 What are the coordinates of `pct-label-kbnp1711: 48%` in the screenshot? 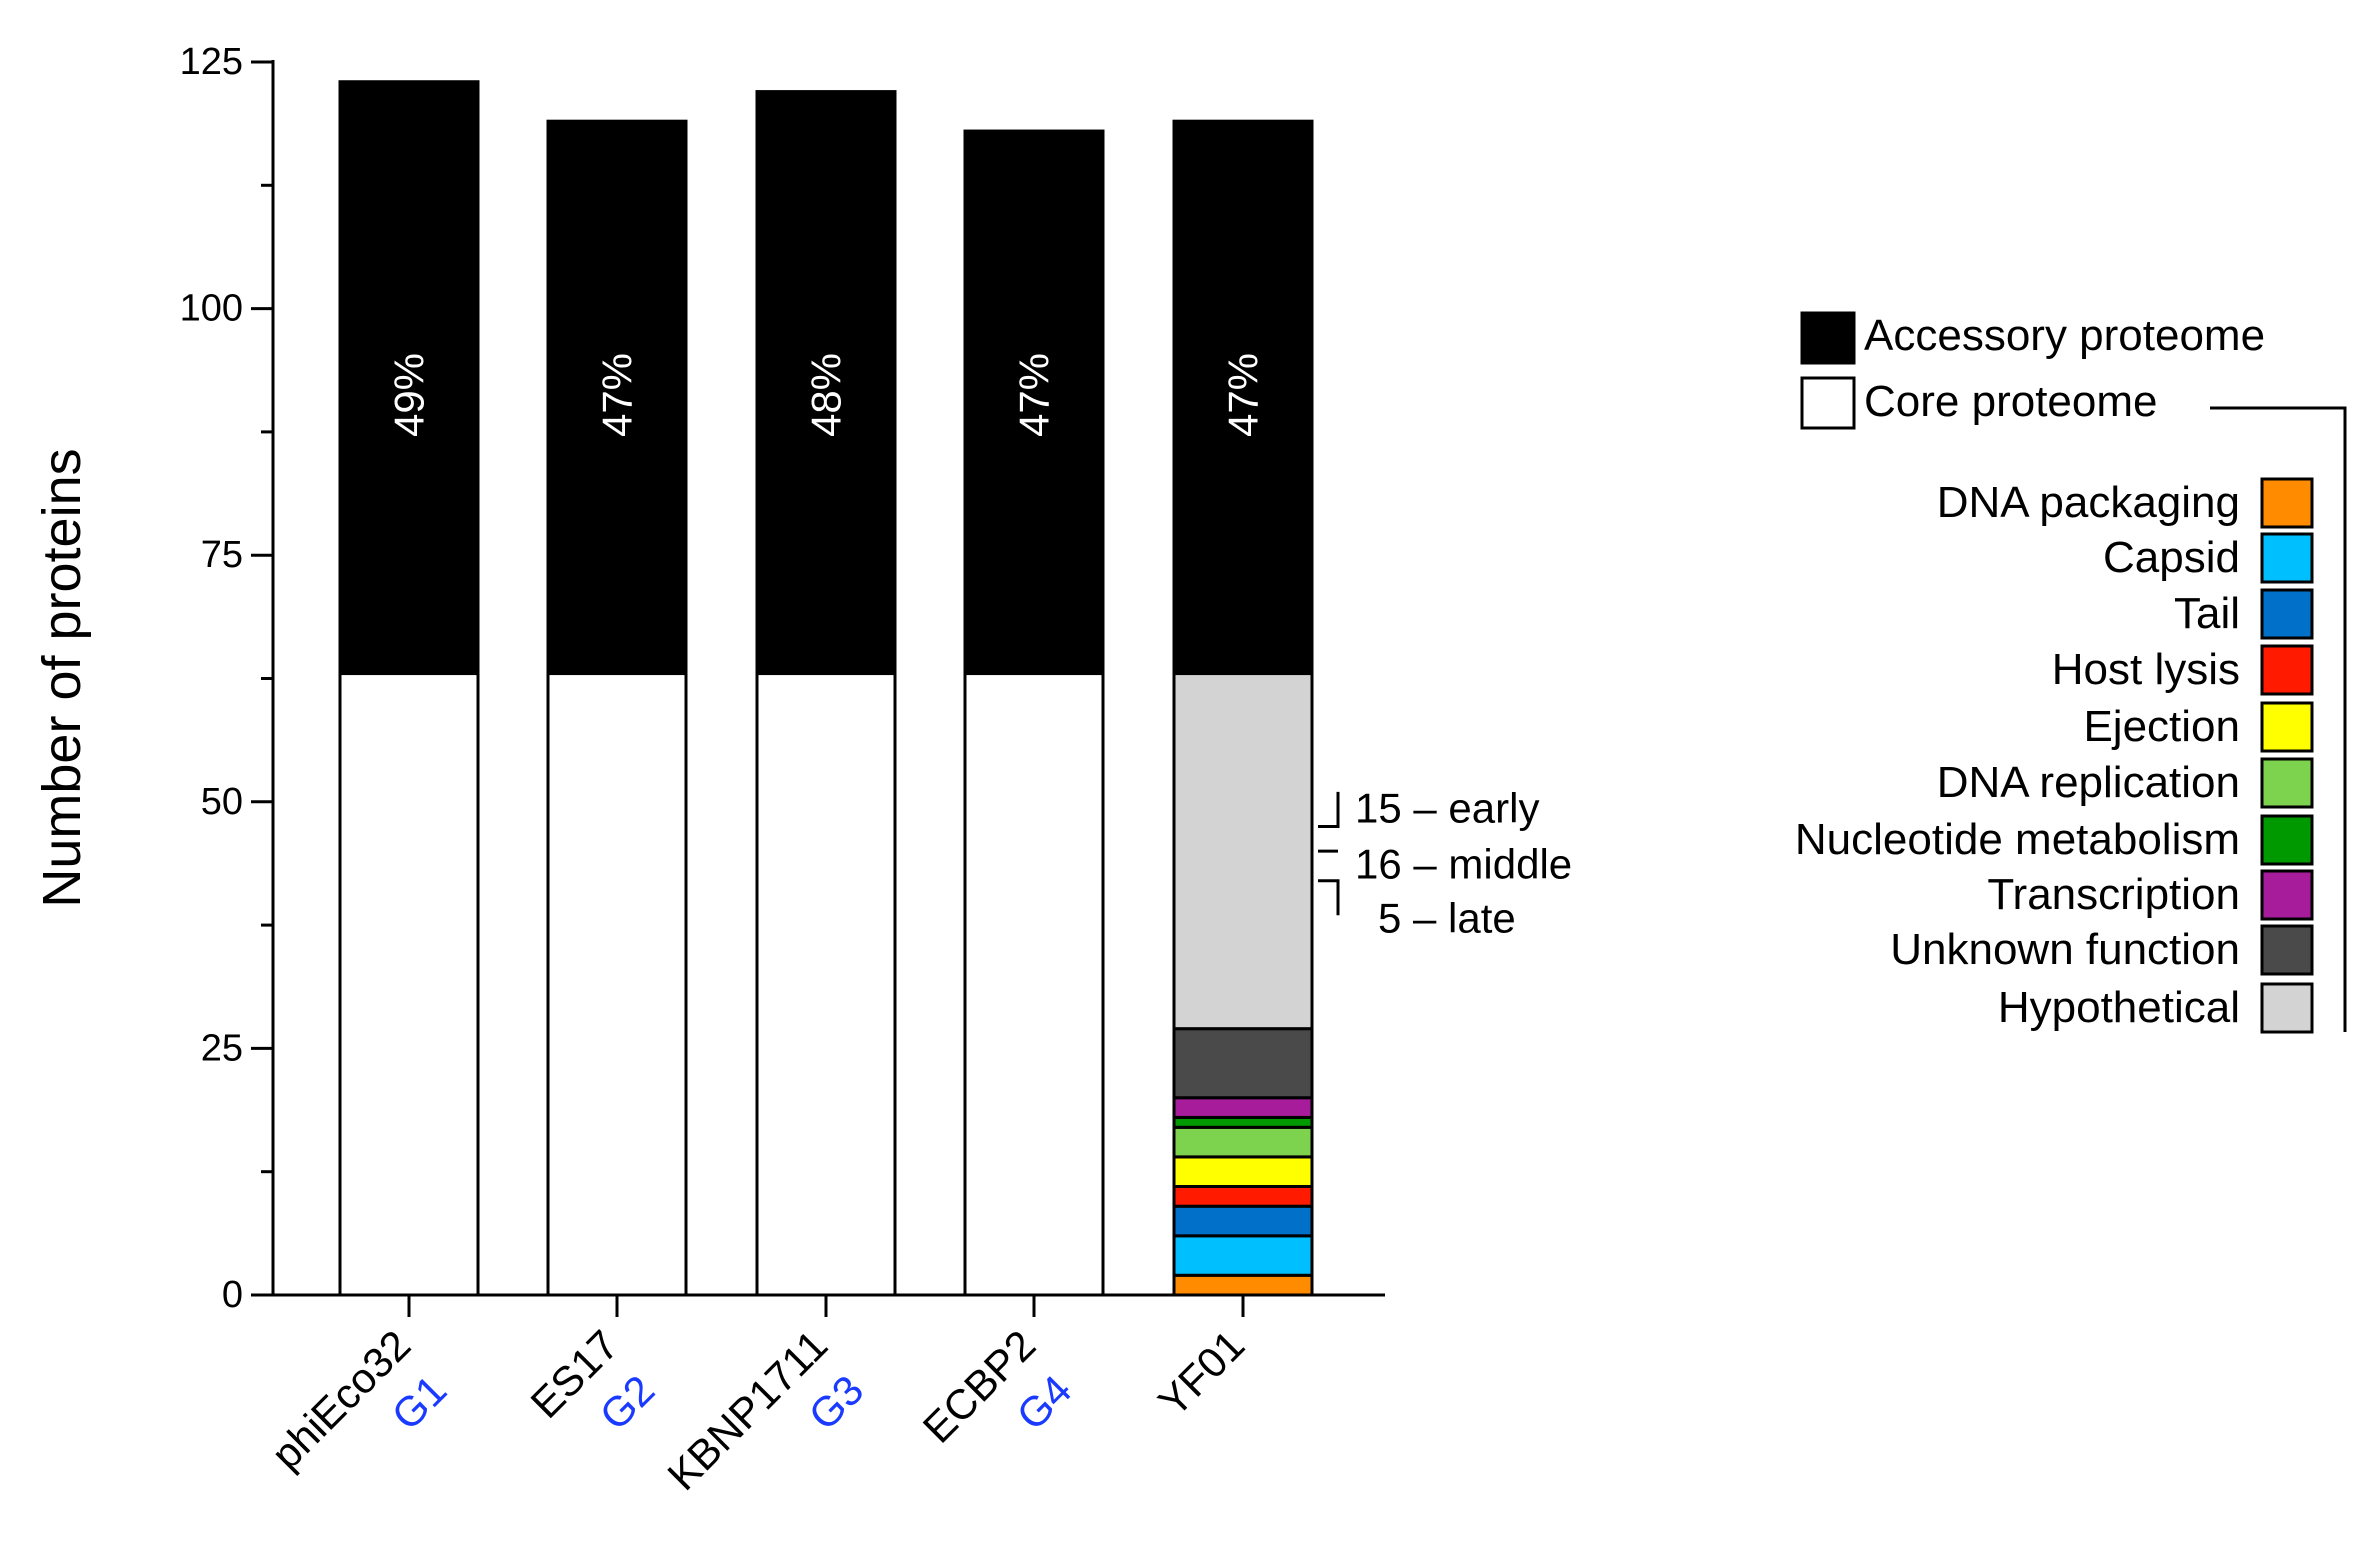 It's located at (826, 395).